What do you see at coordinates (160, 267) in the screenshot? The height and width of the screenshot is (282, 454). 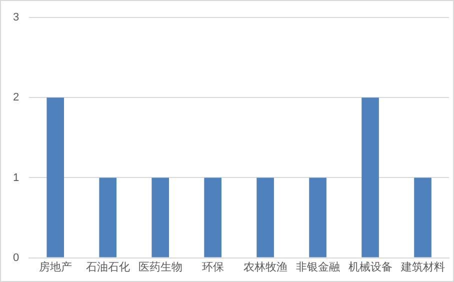 I see `x-tick-label: 医药生物` at bounding box center [160, 267].